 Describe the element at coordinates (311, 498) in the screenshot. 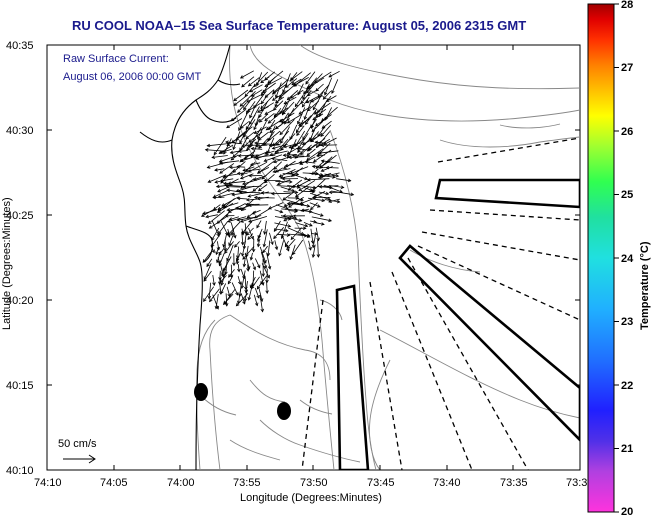

I see `x-axis-label: Longitude (Degrees:Minutes)` at that location.